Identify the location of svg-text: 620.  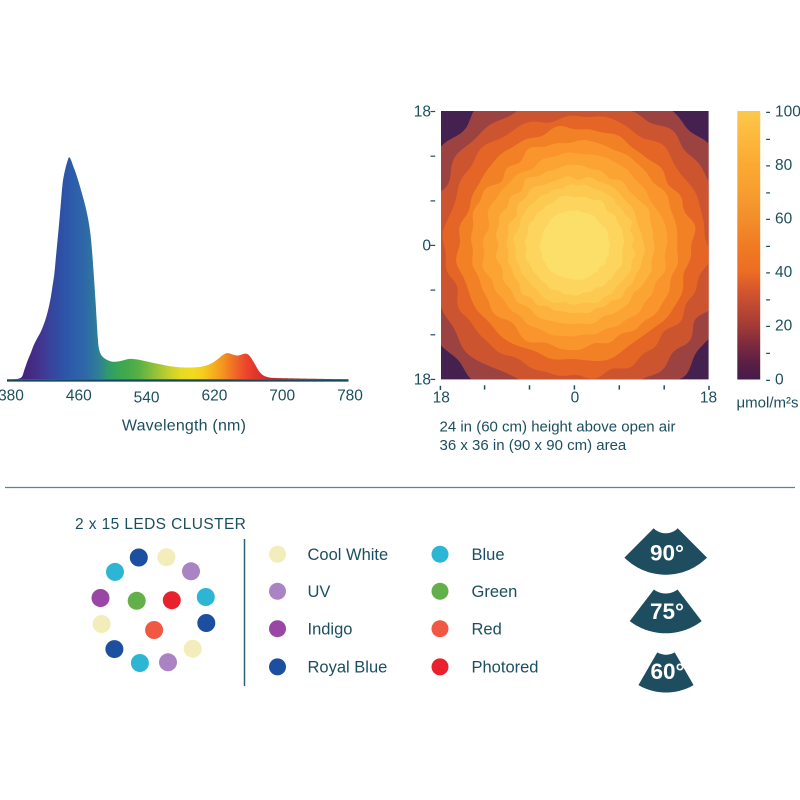
(214, 396).